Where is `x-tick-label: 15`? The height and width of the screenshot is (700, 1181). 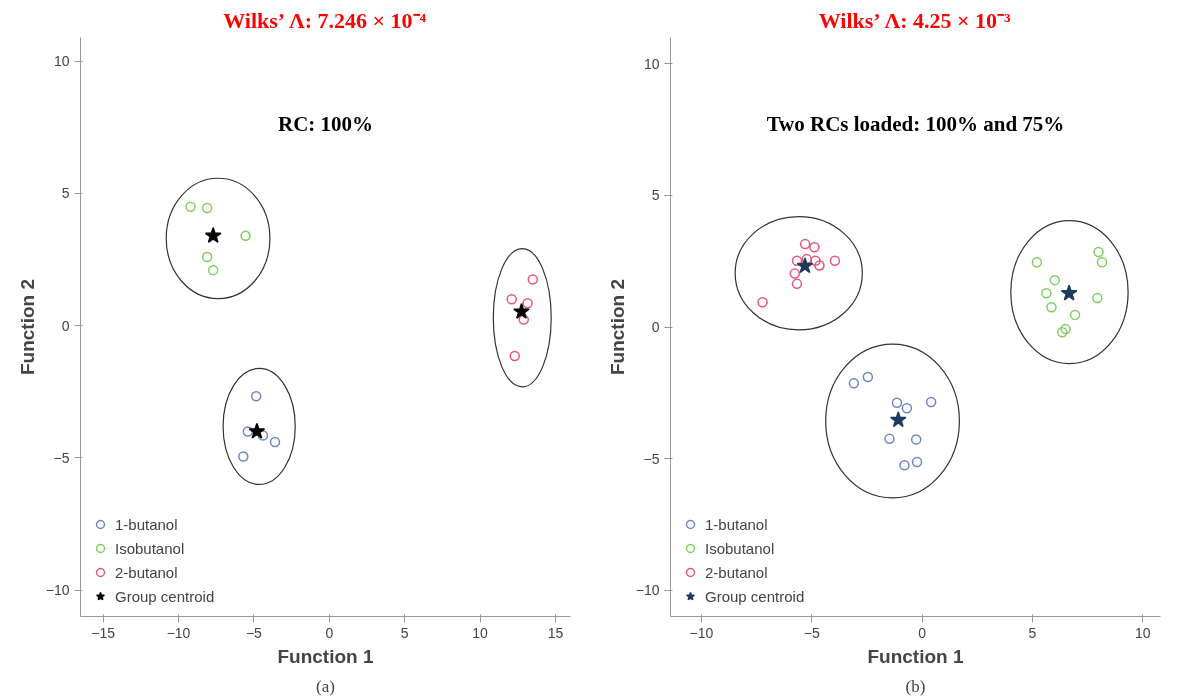 x-tick-label: 15 is located at coordinates (555, 632).